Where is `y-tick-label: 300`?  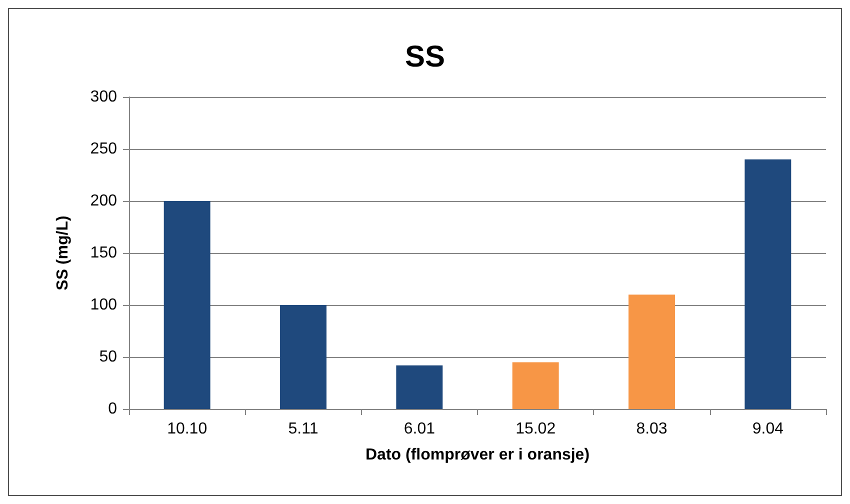 y-tick-label: 300 is located at coordinates (104, 97).